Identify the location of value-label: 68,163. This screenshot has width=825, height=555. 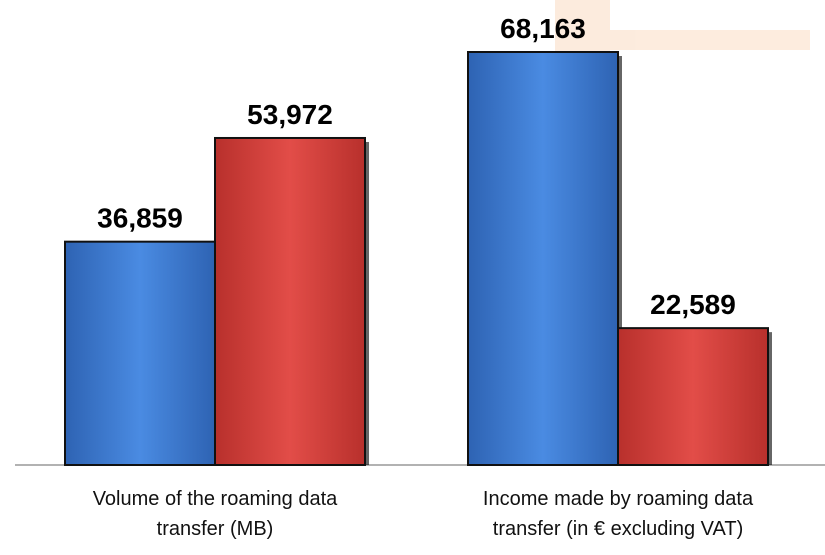
(543, 28).